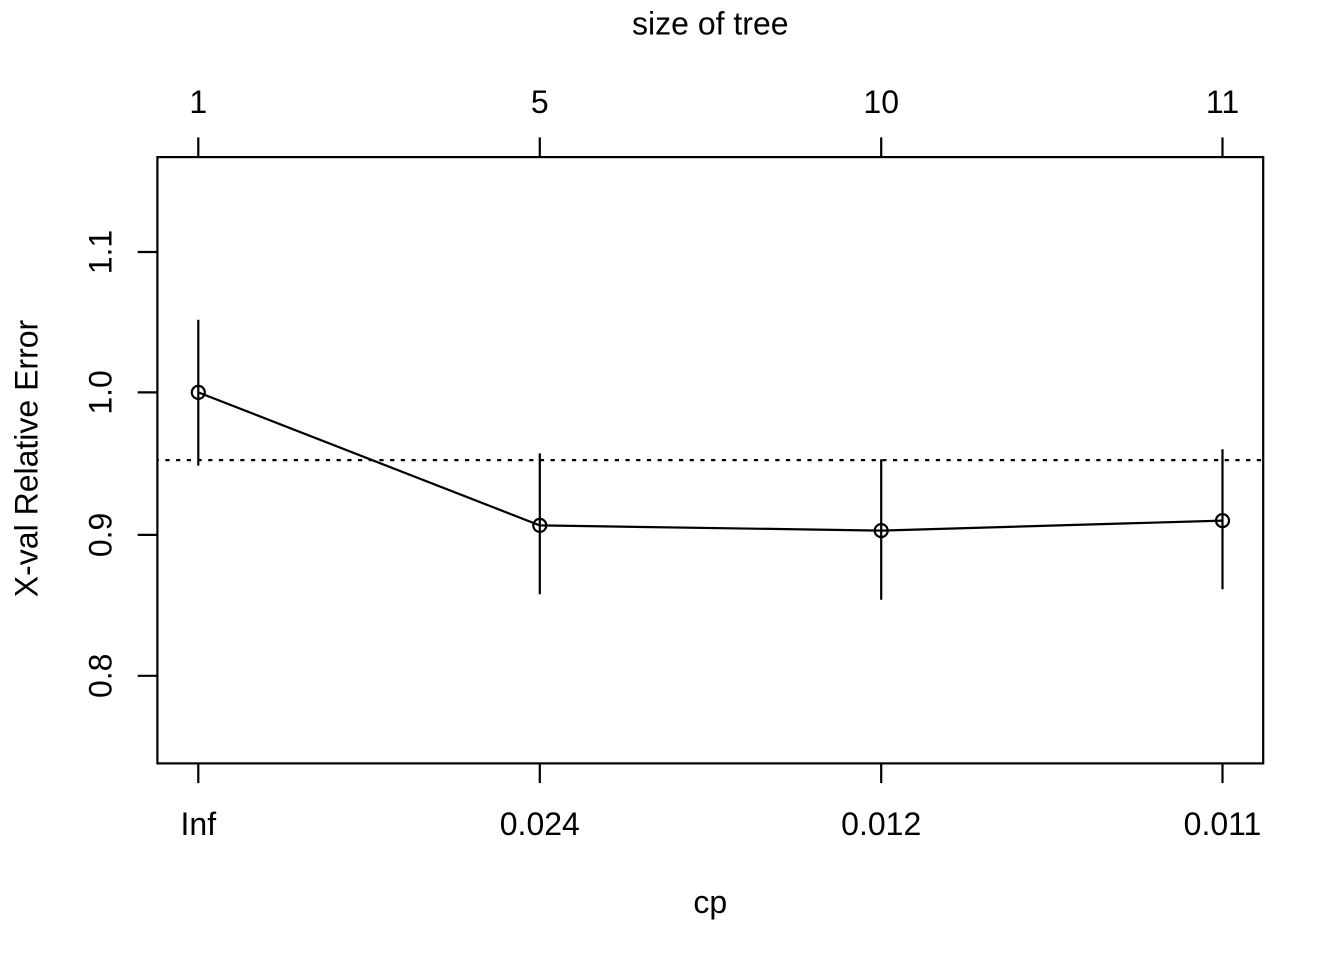 The image size is (1344, 960). Describe the element at coordinates (1223, 824) in the screenshot. I see `svg-text: 0.011` at that location.